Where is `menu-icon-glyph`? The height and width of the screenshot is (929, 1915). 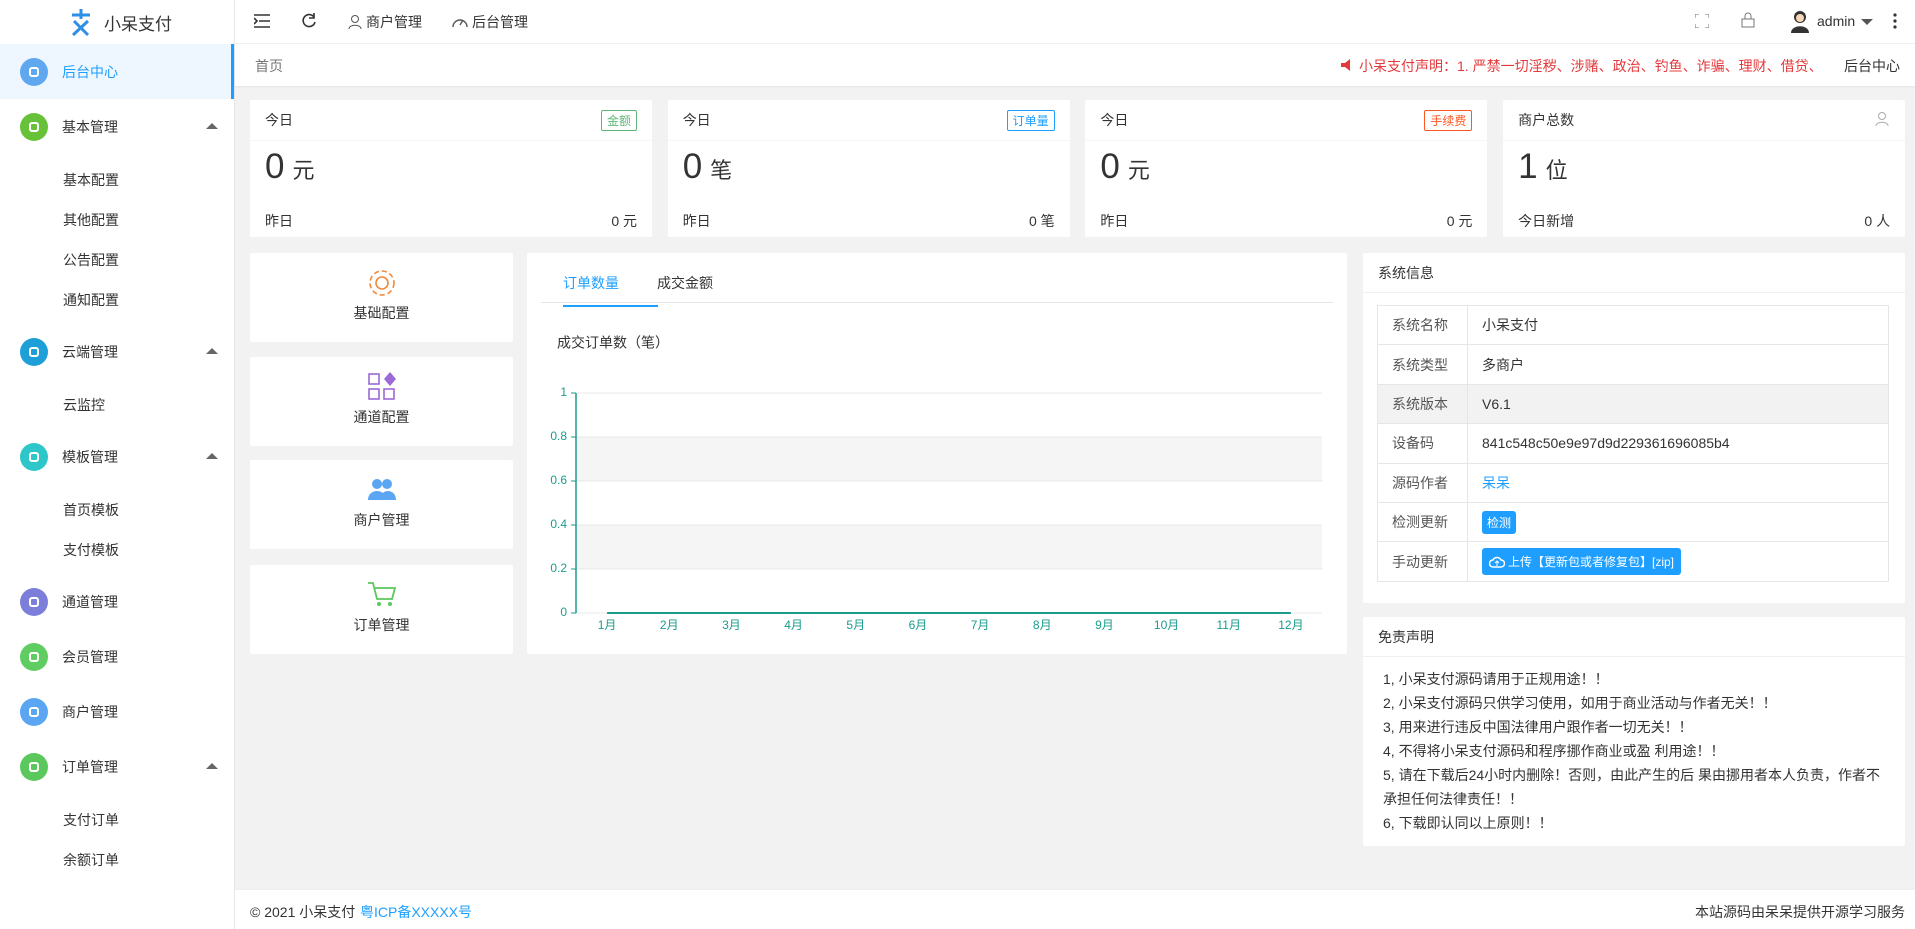
menu-icon-glyph is located at coordinates (34, 351).